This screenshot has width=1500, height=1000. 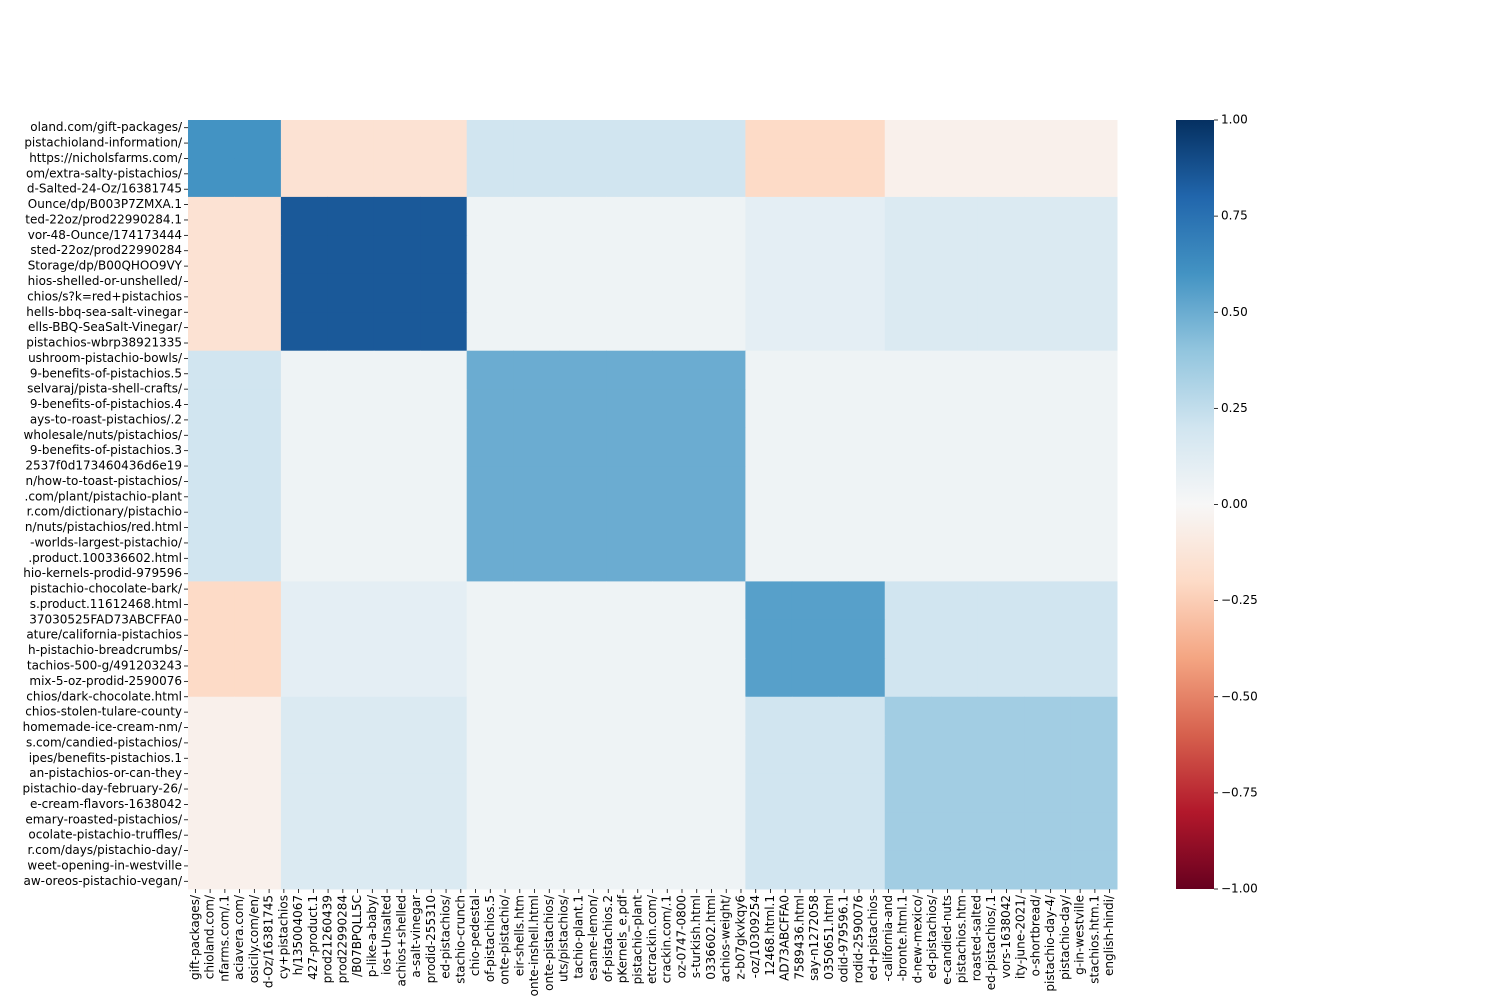 I want to click on y-tick-label: wholesale/nuts/pistachios/, so click(x=103, y=435).